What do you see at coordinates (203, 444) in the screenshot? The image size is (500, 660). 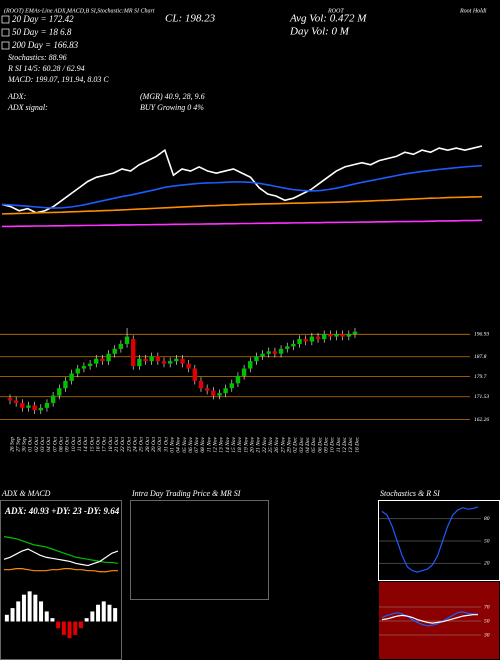 I see `x-tick-label: 08 Nov` at bounding box center [203, 444].